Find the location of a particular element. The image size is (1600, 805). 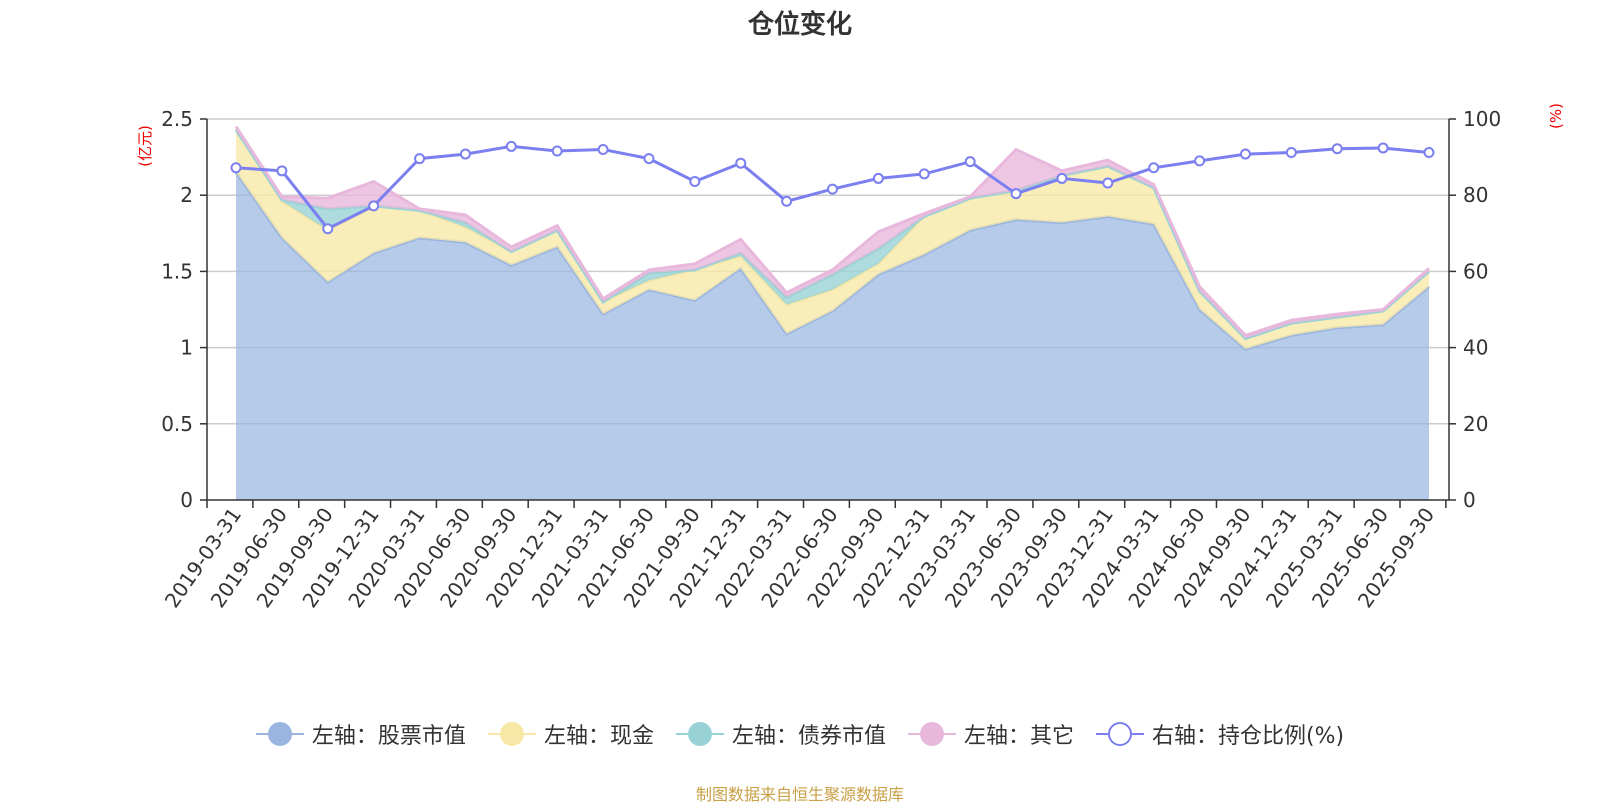

legend-label: 左轴：现金 is located at coordinates (598, 736).